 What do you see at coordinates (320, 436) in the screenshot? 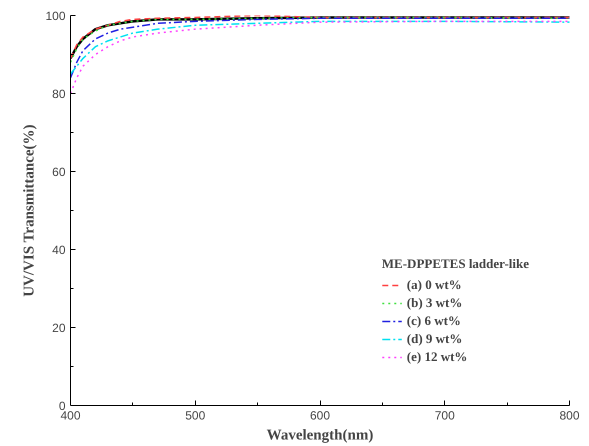
I see `x-axis-title: Wavelength(nm)` at bounding box center [320, 436].